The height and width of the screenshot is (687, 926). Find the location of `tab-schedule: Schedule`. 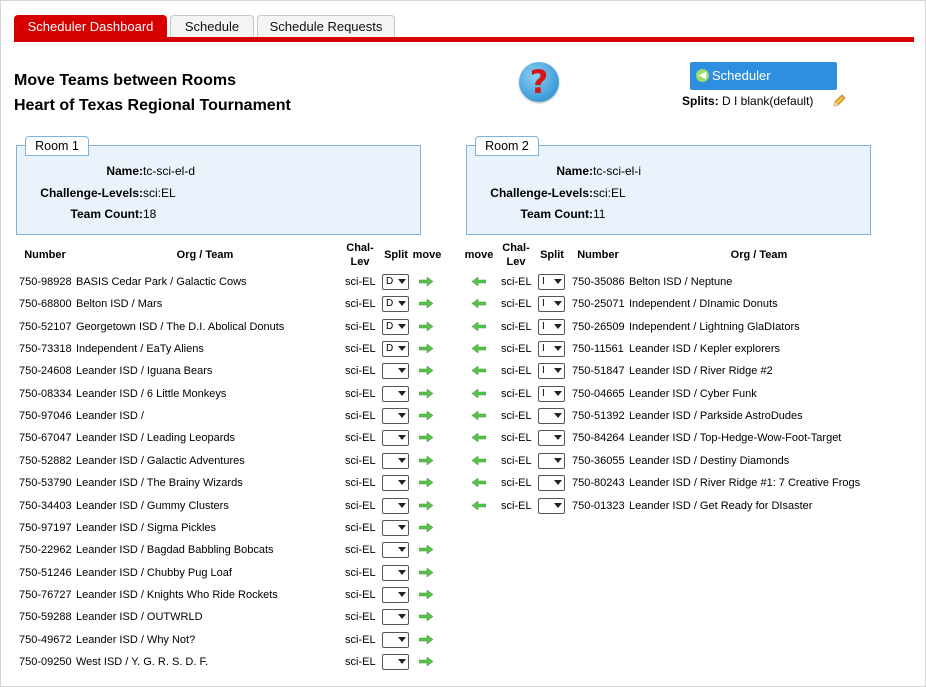

tab-schedule: Schedule is located at coordinates (212, 26).